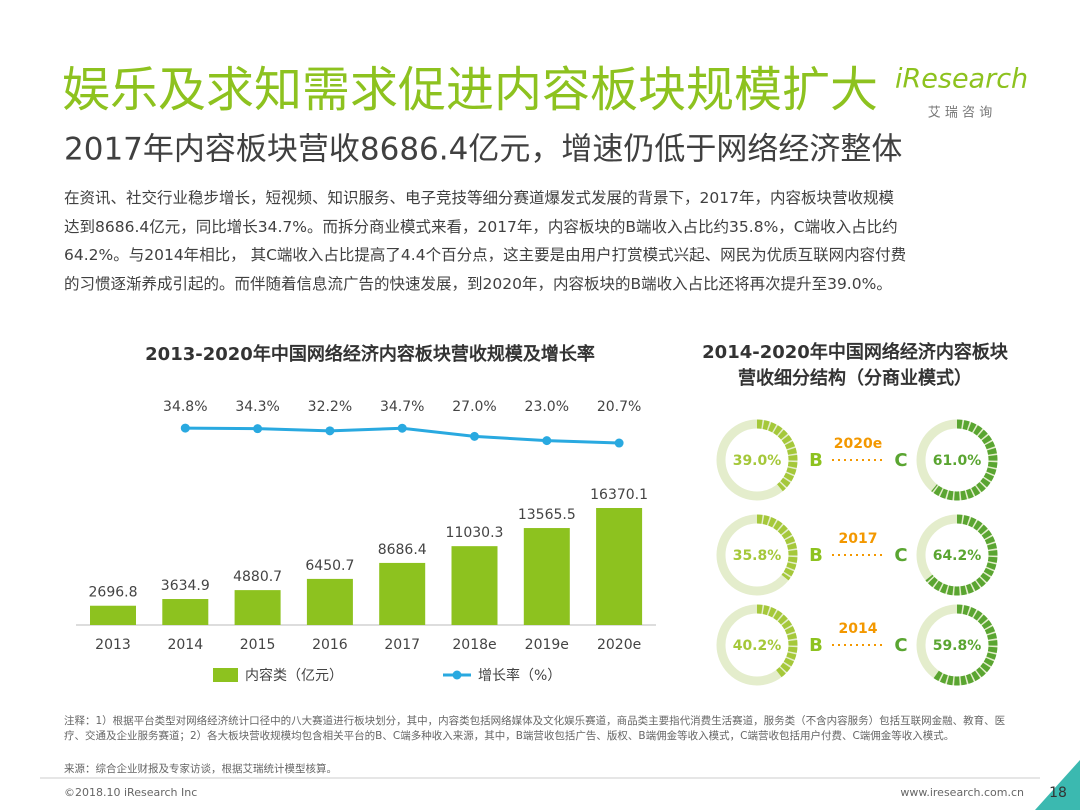  I want to click on page-corner, so click(1057, 785).